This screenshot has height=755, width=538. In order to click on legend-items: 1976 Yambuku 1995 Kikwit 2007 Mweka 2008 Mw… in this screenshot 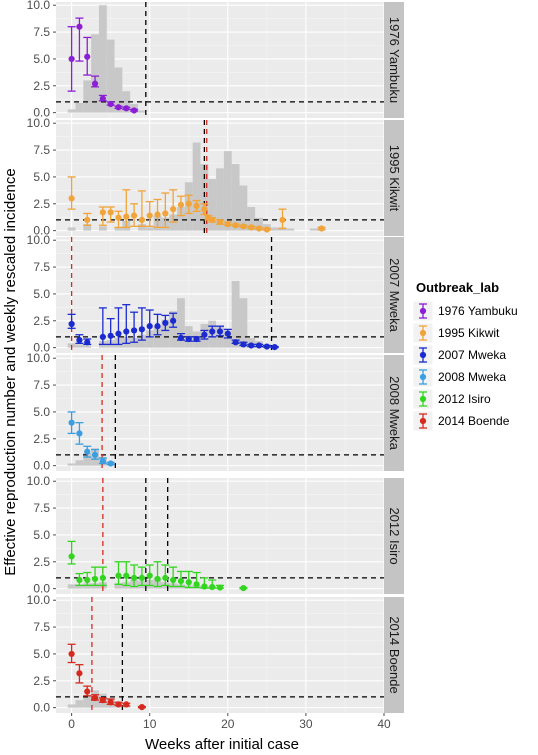, I will do `click(465, 366)`.